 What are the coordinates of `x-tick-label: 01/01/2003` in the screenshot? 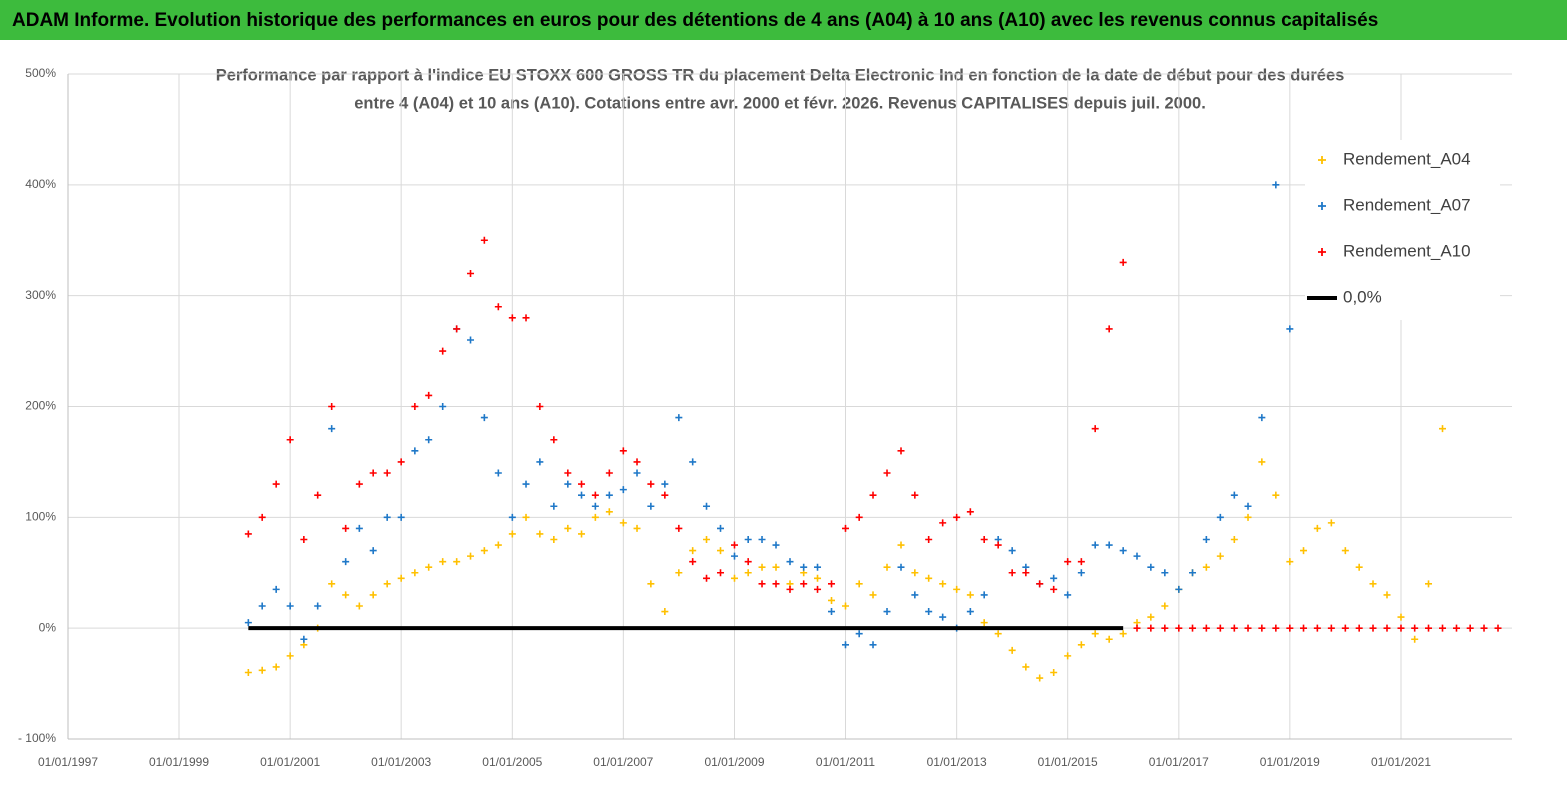 It's located at (401, 762).